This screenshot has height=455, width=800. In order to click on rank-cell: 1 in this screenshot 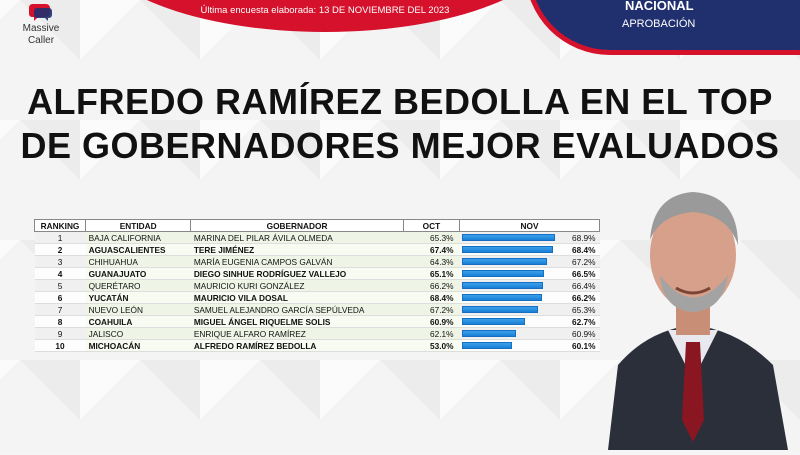, I will do `click(60, 237)`.